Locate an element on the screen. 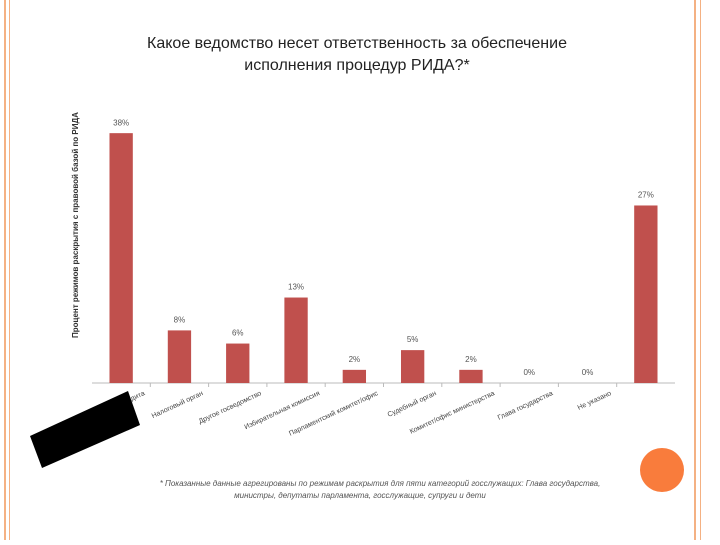 Image resolution: width=720 pixels, height=545 pixels. data-label: 27% is located at coordinates (646, 195).